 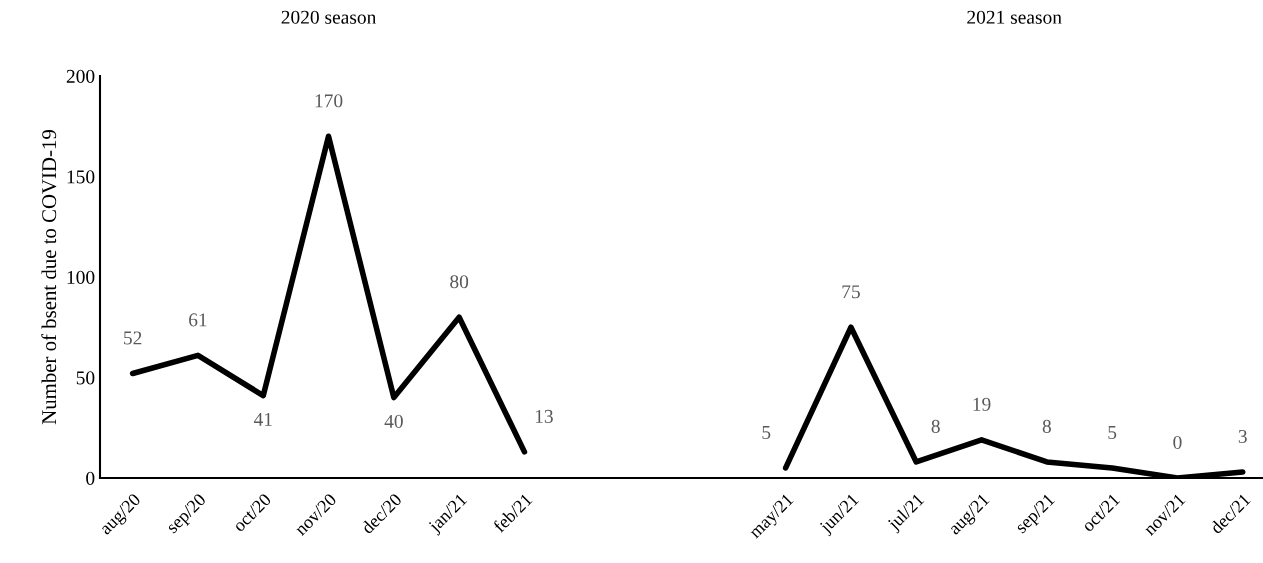 I want to click on y-tick-label: 150, so click(x=81, y=177).